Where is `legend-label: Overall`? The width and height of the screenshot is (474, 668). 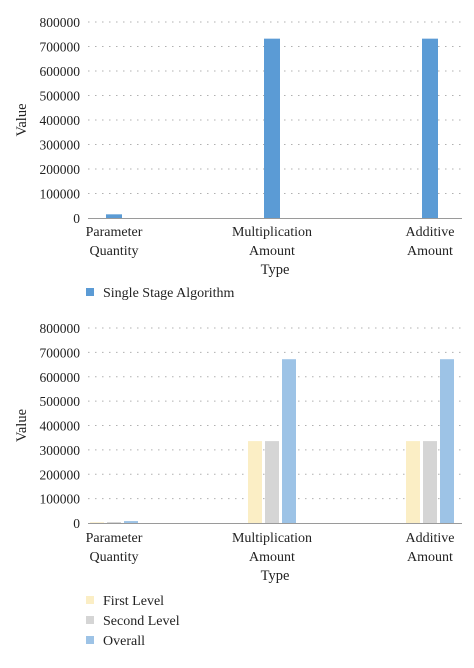
legend-label: Overall is located at coordinates (124, 641).